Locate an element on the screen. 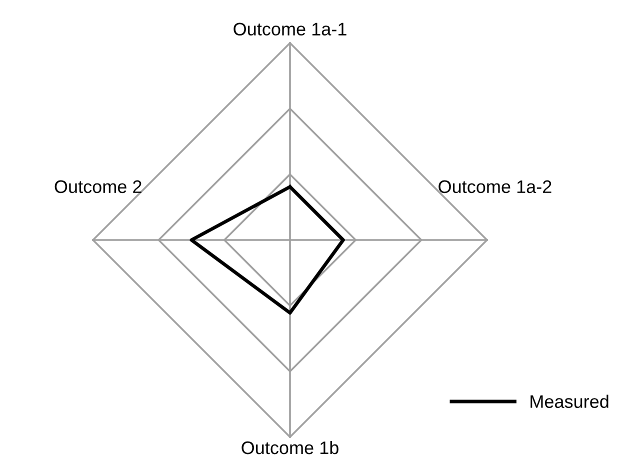 This screenshot has height=465, width=632. spoke-label: Outcome 1a-1 is located at coordinates (290, 29).